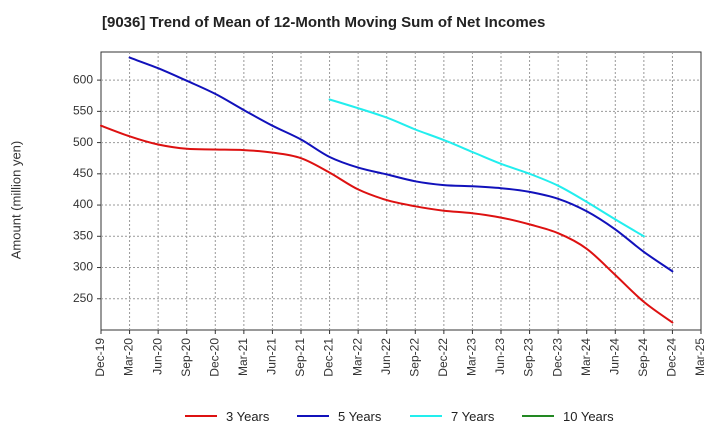  I want to click on y-tick-label: 600, so click(83, 79).